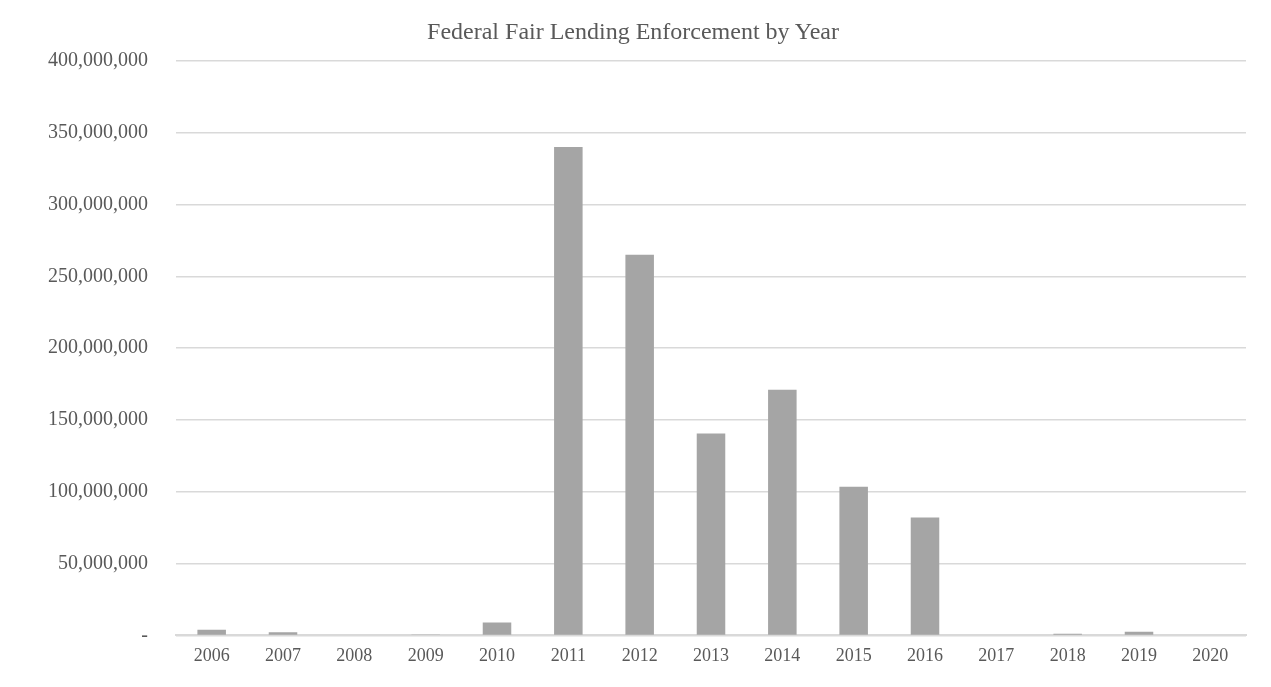 This screenshot has height=687, width=1271. What do you see at coordinates (98, 418) in the screenshot?
I see `y-tick-label: 150,000,000` at bounding box center [98, 418].